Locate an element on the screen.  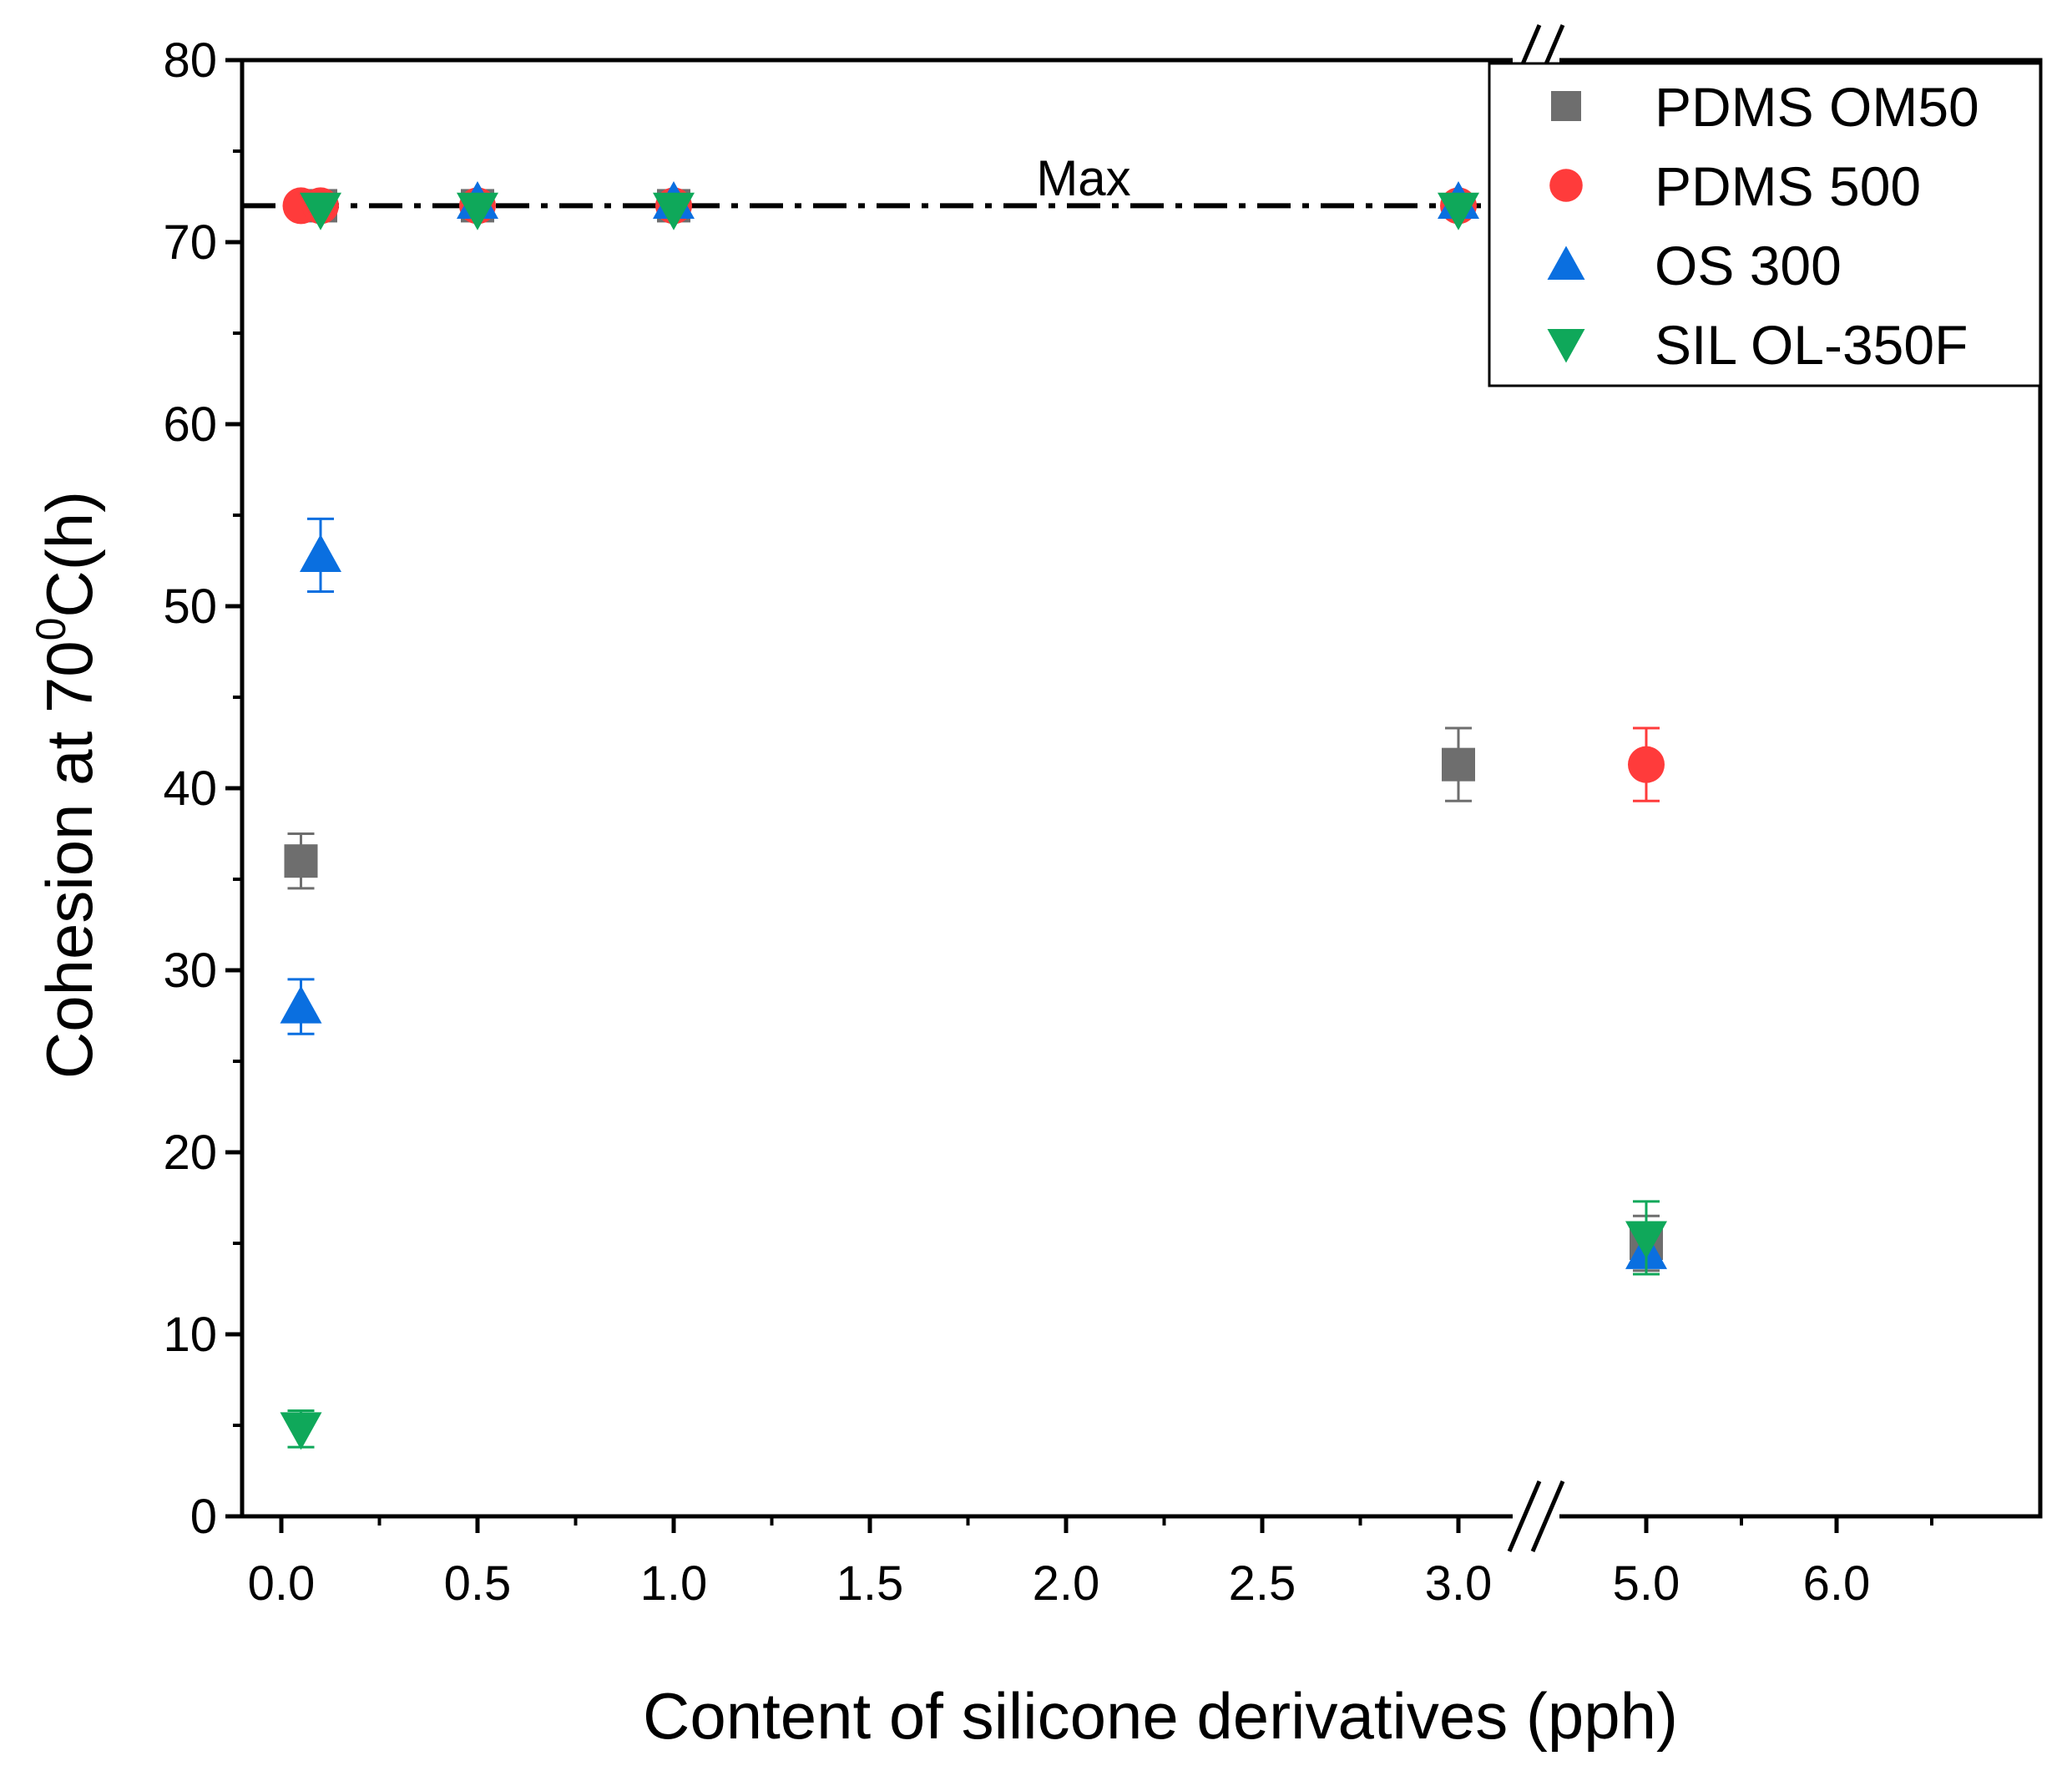
y-tick-label: 50 is located at coordinates (190, 606).